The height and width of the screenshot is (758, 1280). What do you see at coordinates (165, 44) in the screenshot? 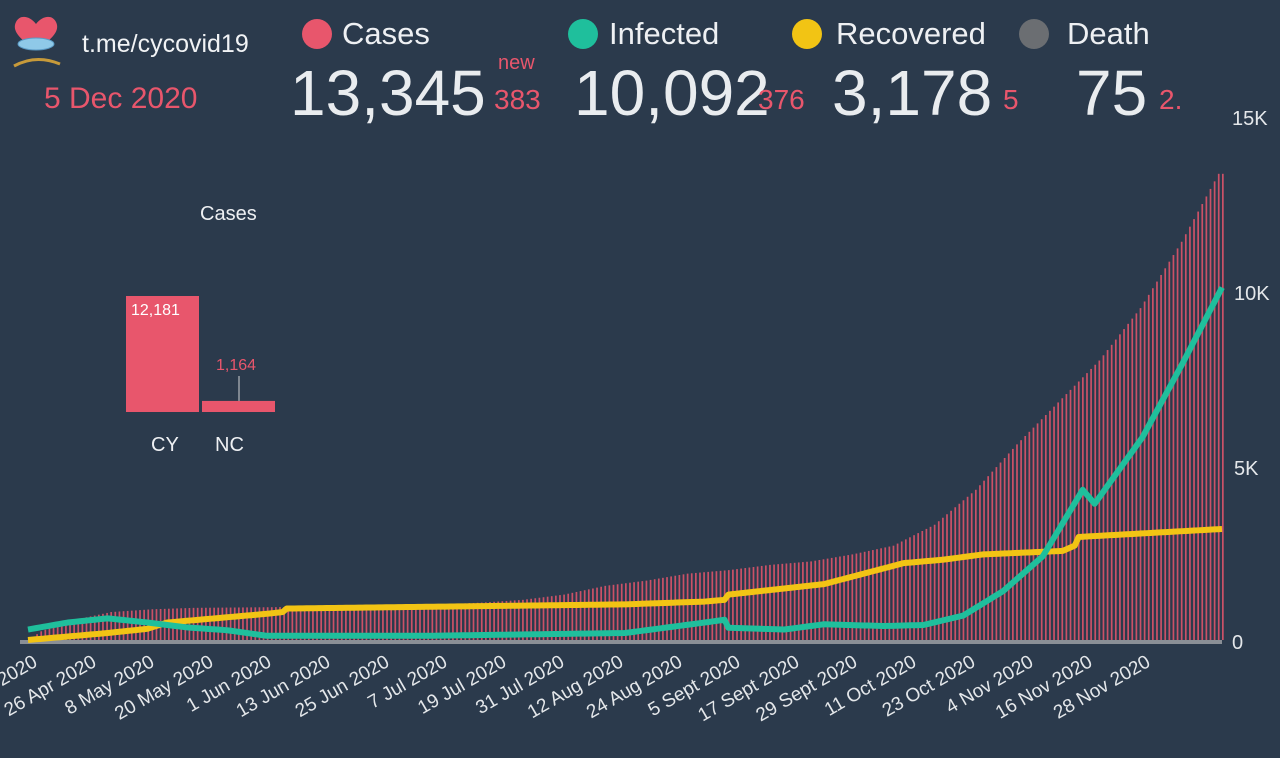
I see `channel-link: t.me/cycovid19` at bounding box center [165, 44].